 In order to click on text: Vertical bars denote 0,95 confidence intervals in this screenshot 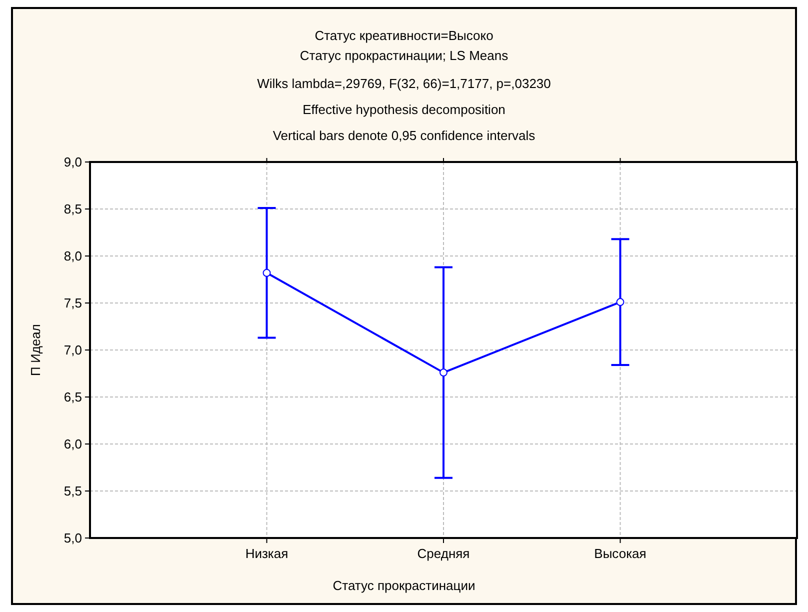, I will do `click(404, 135)`.